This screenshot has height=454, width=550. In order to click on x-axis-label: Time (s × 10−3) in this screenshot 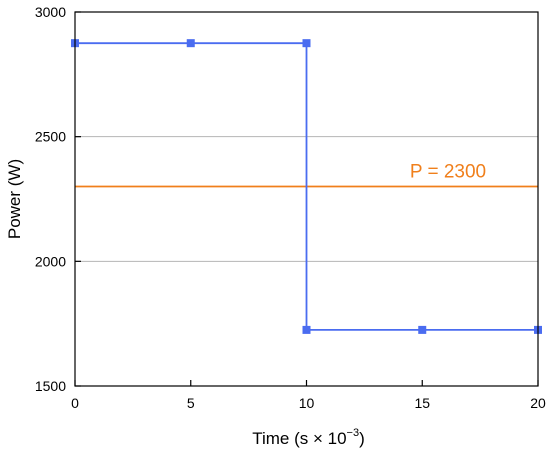, I will do `click(308, 437)`.